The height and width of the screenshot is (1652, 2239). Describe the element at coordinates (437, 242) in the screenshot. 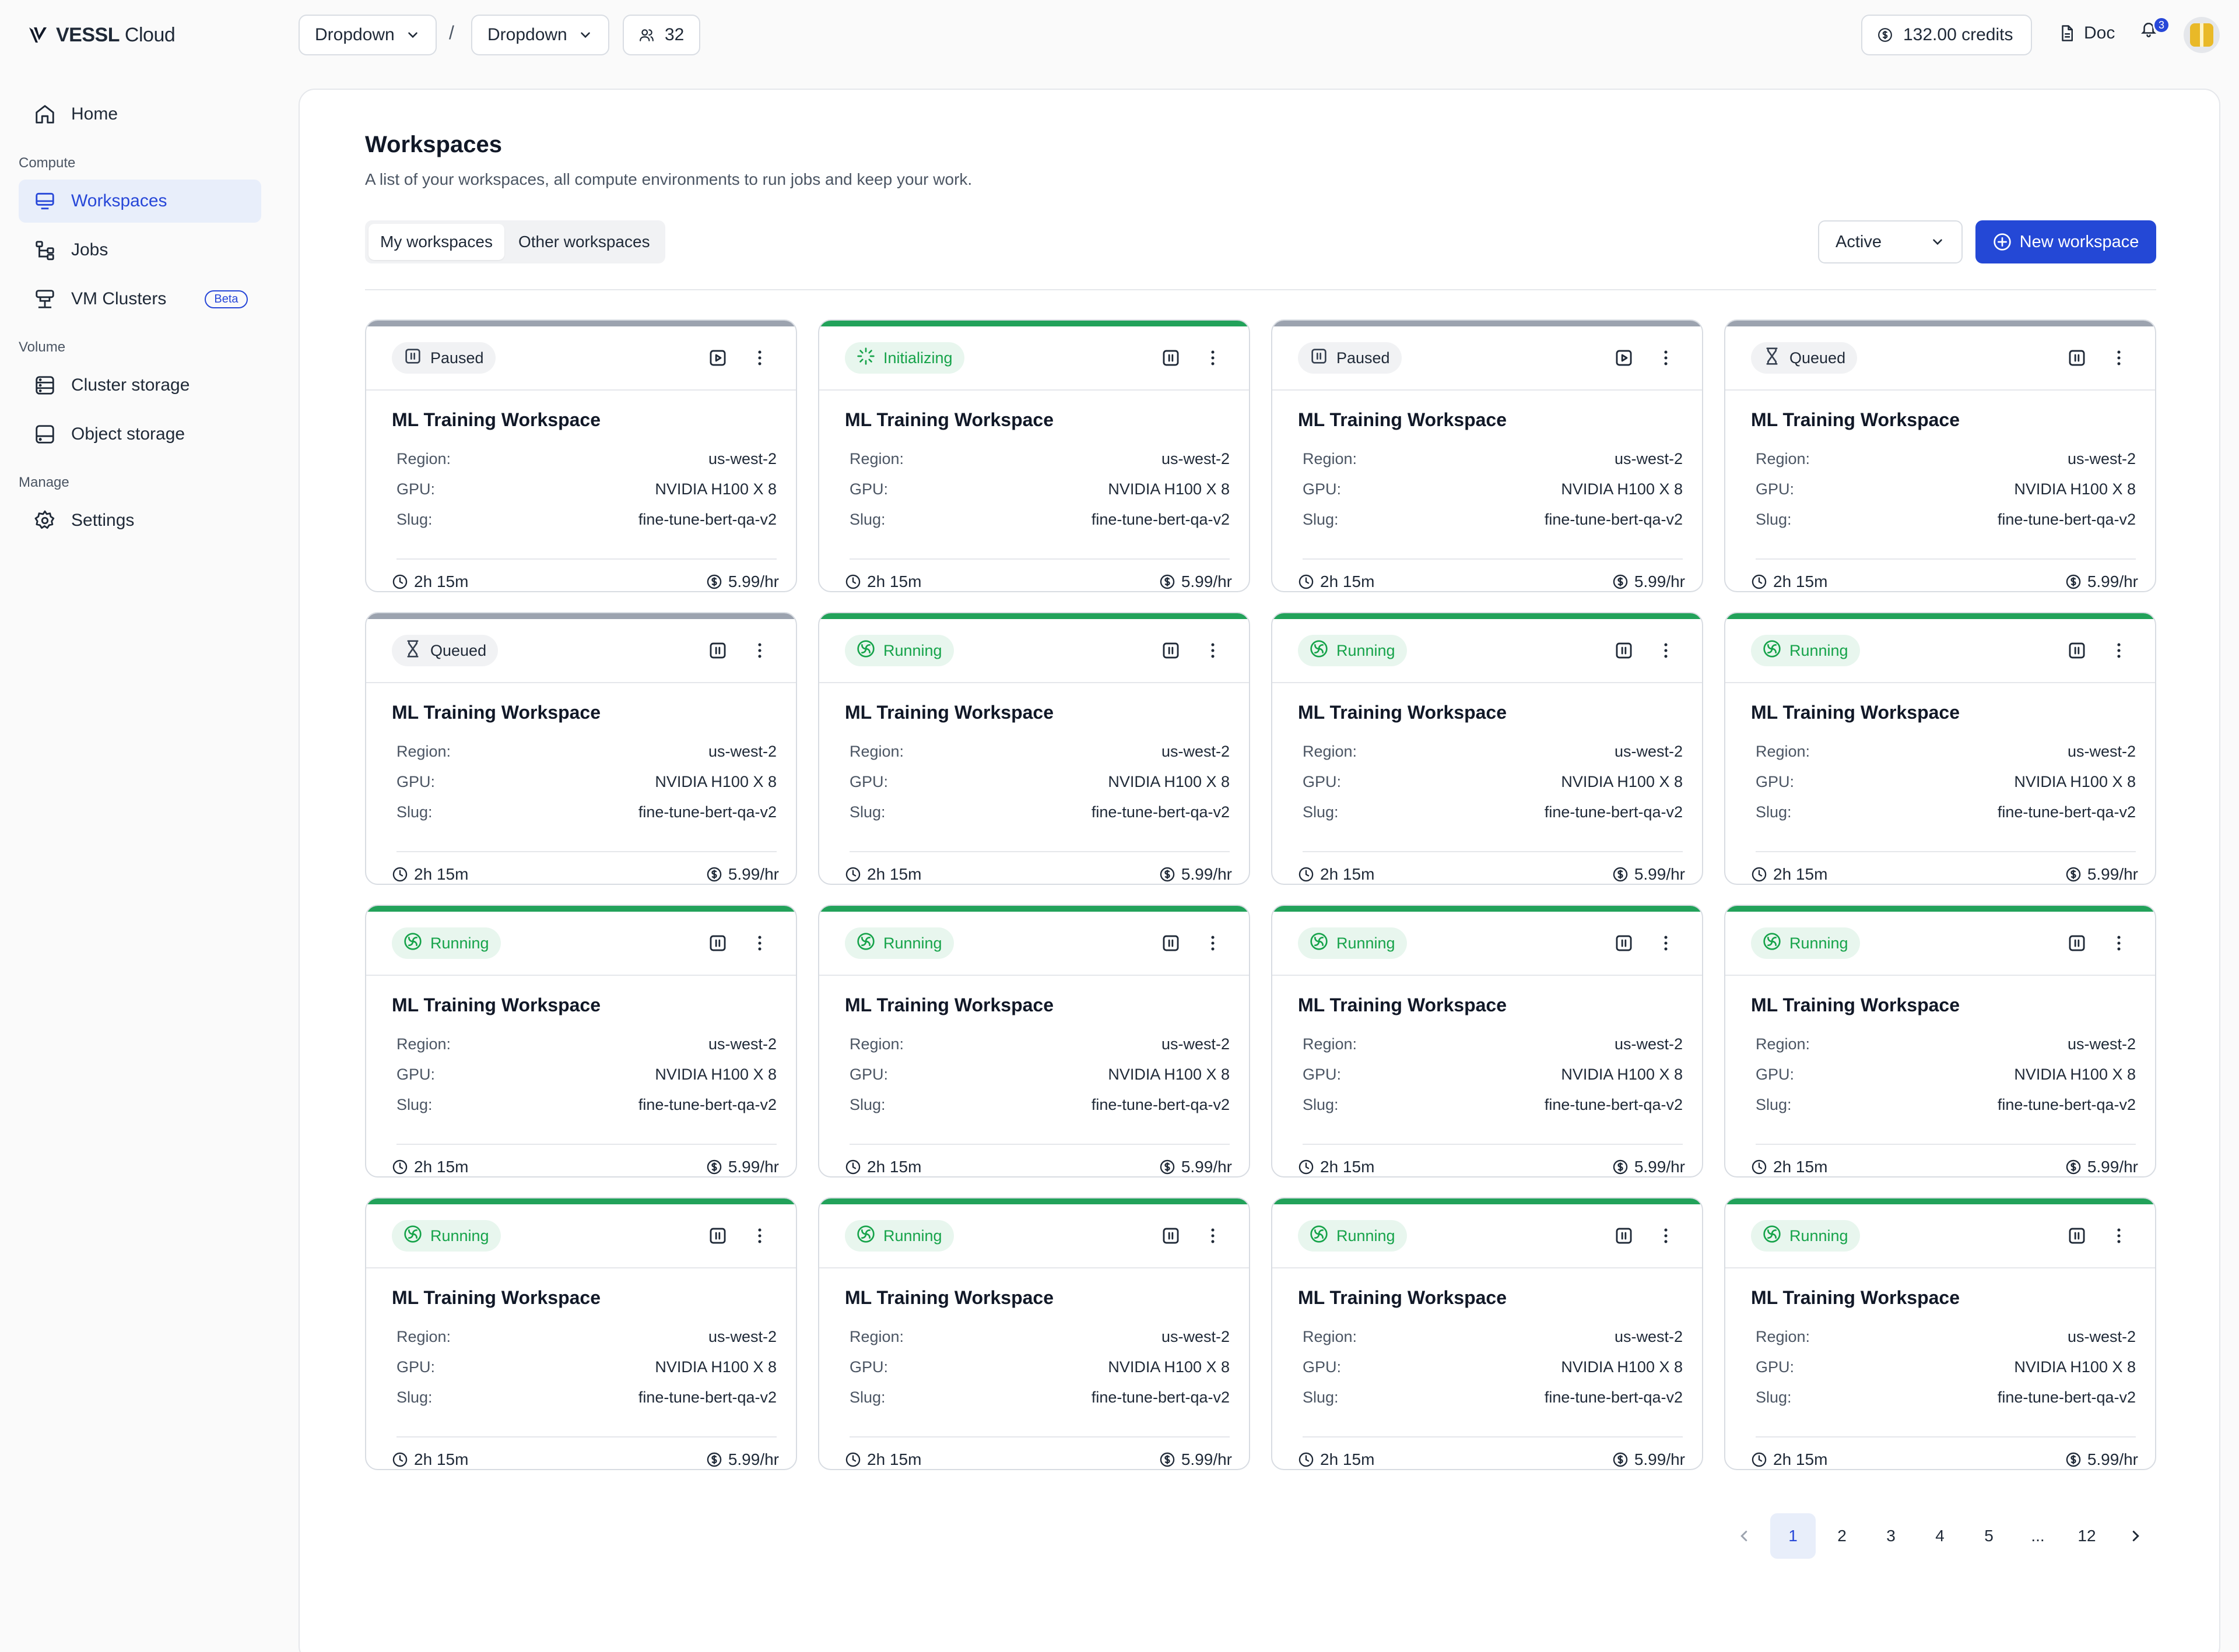

I see `tab-my-workspaces: My workspaces` at that location.